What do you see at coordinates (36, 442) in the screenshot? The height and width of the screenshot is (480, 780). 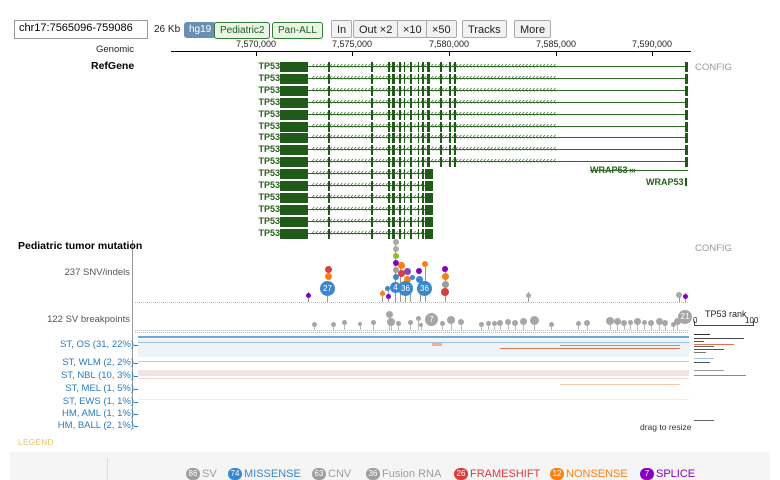 I see `legend-title: LEGEND` at bounding box center [36, 442].